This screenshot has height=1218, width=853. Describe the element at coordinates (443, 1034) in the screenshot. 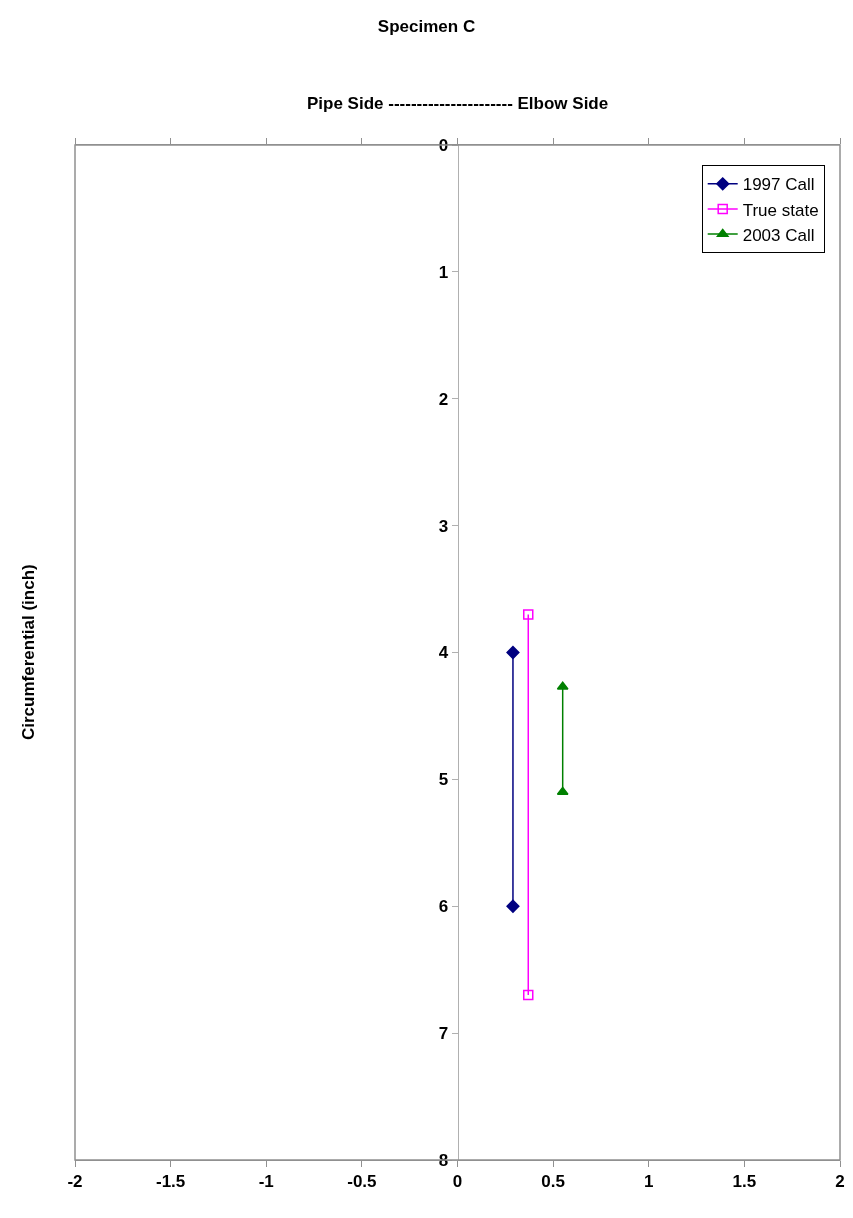

I see `y-tick-label: 7` at that location.